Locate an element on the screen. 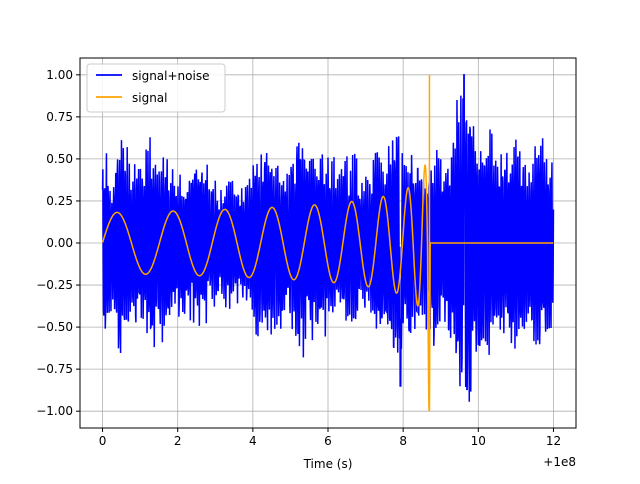 Image resolution: width=640 pixels, height=484 pixels. y-tick-label: 0.50 is located at coordinates (59, 159).